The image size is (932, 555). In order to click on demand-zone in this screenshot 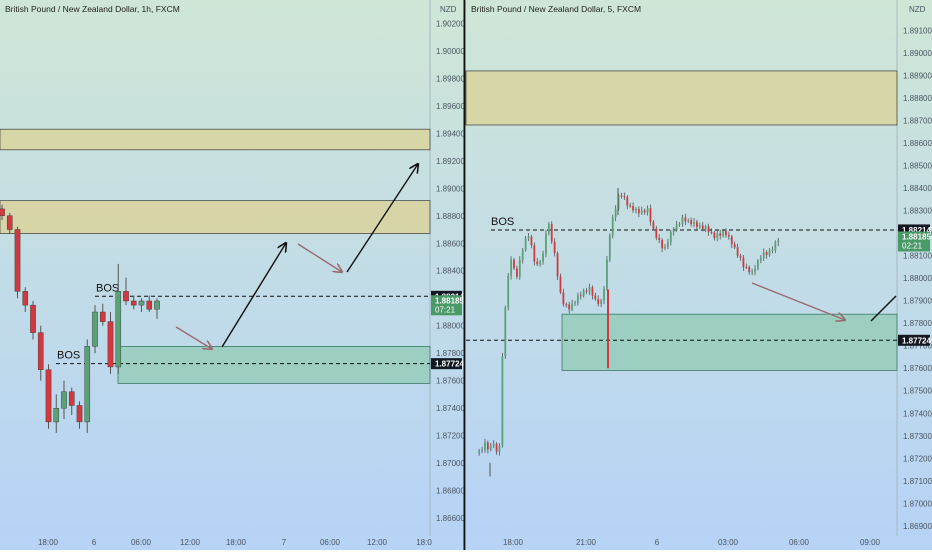, I will do `click(729, 342)`.